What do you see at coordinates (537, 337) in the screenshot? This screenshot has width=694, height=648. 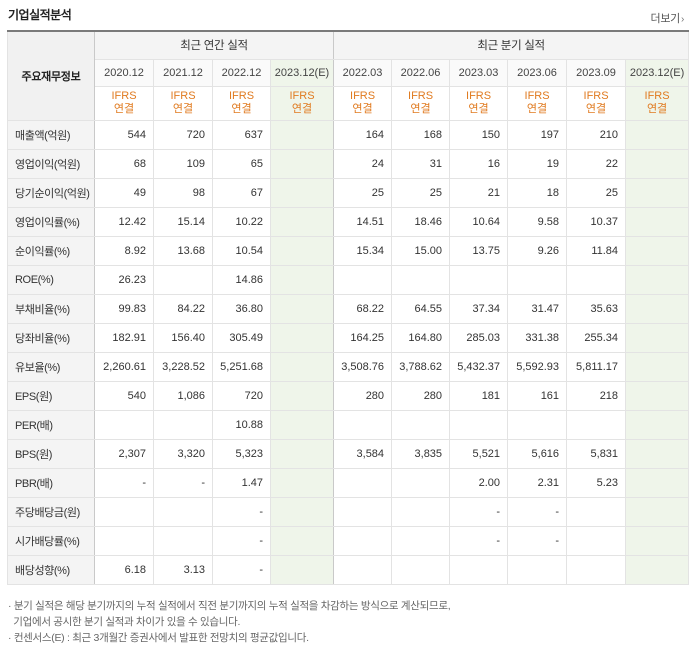 I see `quarter-value: 331.38` at bounding box center [537, 337].